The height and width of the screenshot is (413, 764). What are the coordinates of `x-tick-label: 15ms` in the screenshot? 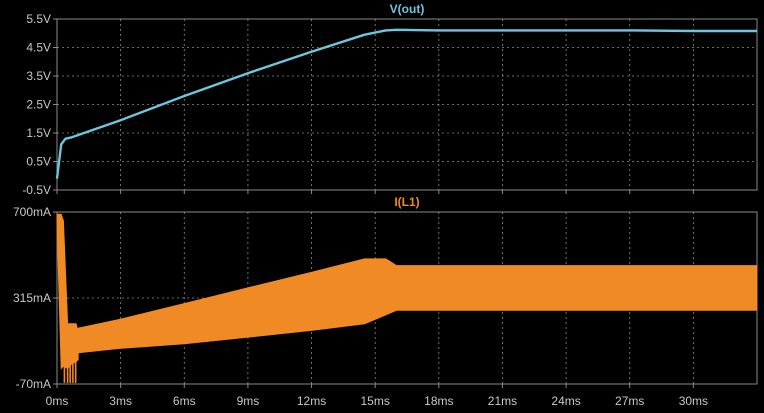 It's located at (375, 401).